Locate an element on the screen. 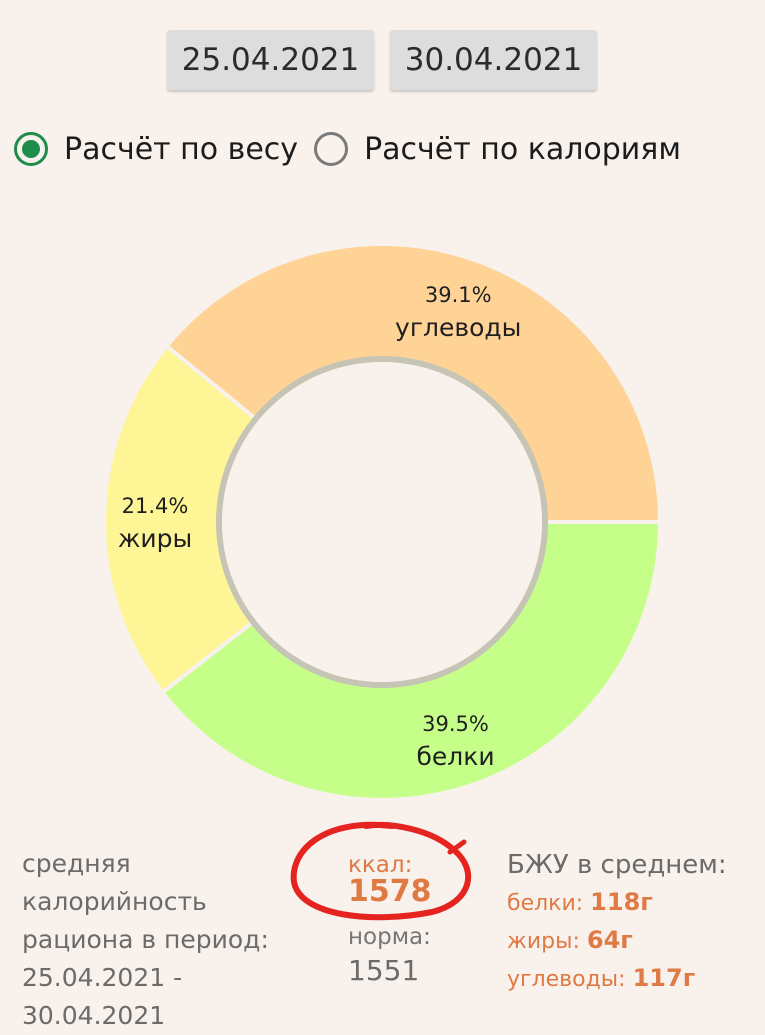  donut-inner-ring is located at coordinates (382, 522).